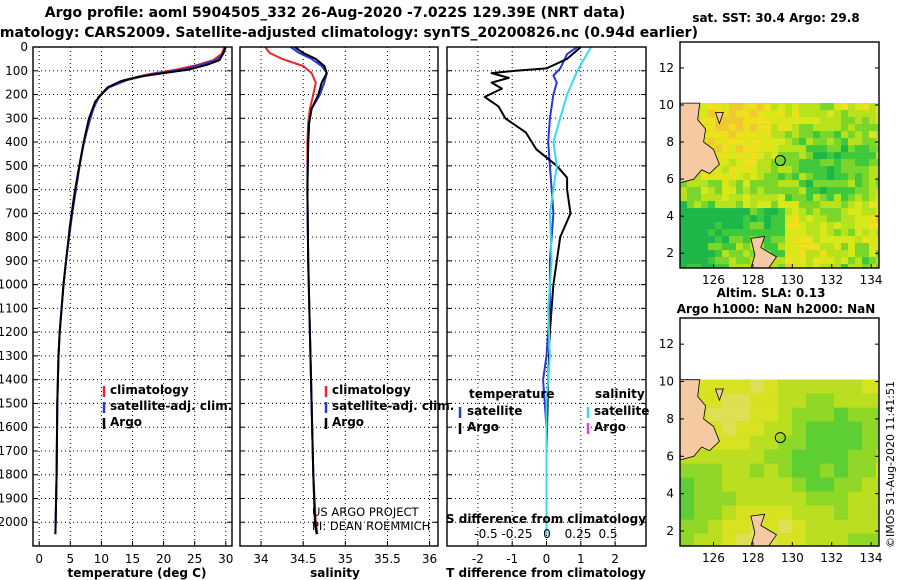 The width and height of the screenshot is (900, 580). I want to click on depth-tick-label: 800, so click(16, 237).